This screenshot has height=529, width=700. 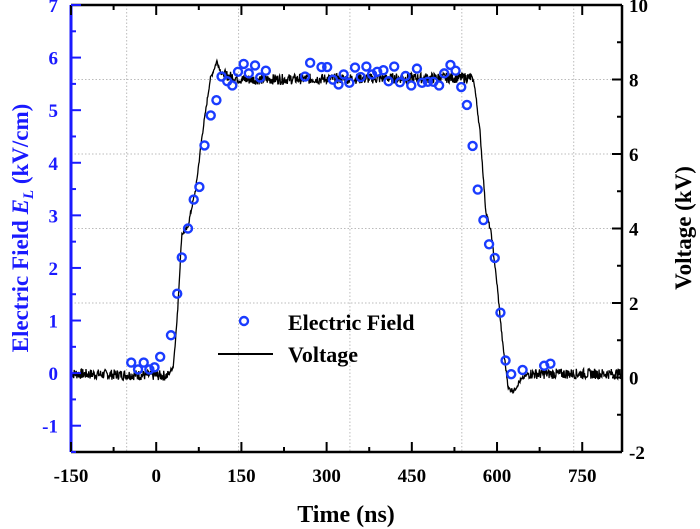 I want to click on legend: Electric Field Voltage, so click(x=316, y=338).